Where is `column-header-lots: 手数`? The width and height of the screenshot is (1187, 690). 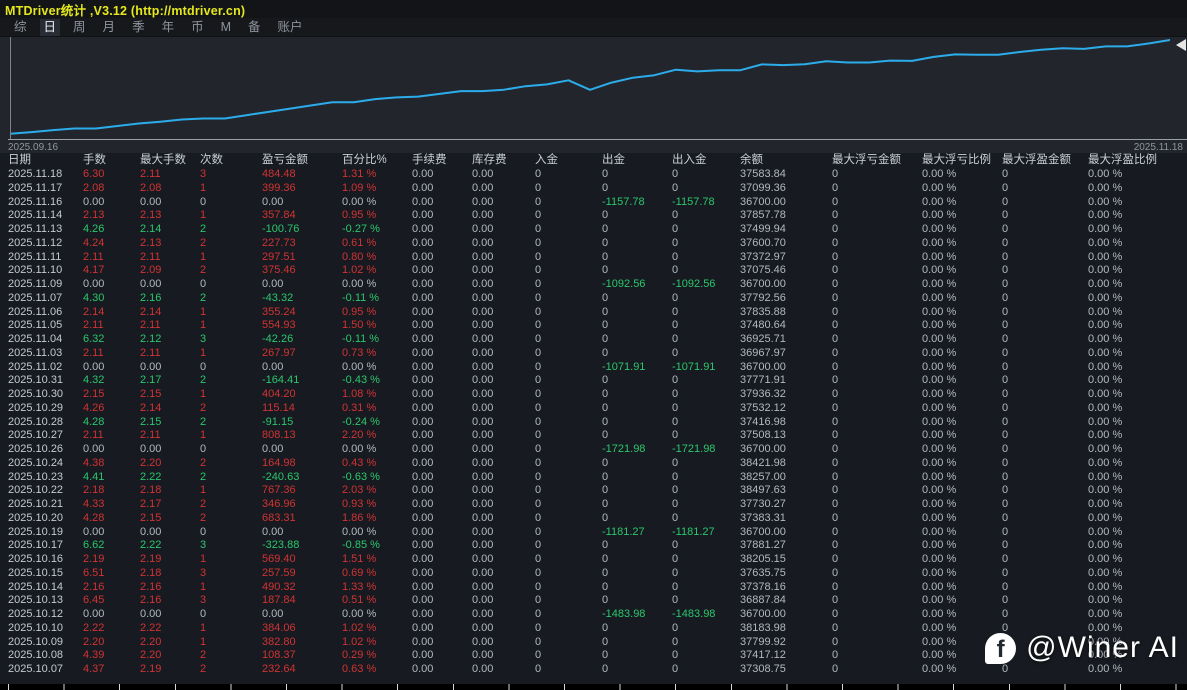
column-header-lots: 手数 is located at coordinates (94, 160).